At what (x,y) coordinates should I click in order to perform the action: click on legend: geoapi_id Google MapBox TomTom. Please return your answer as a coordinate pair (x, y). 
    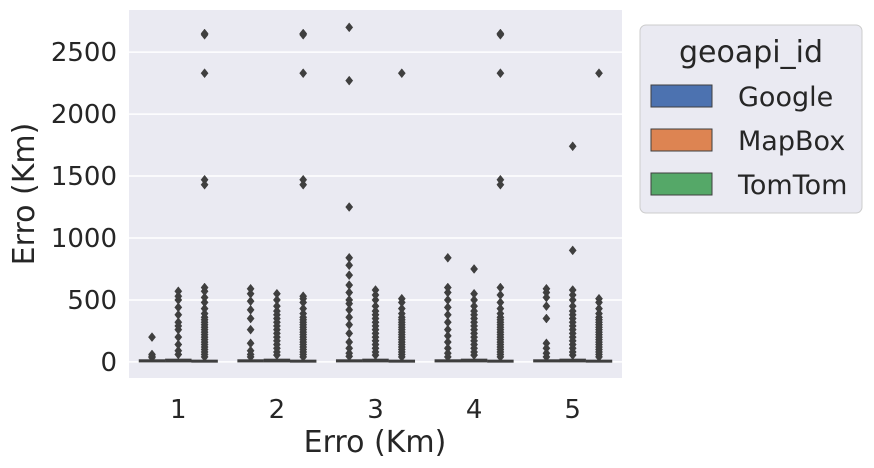
    Looking at the image, I should click on (751, 119).